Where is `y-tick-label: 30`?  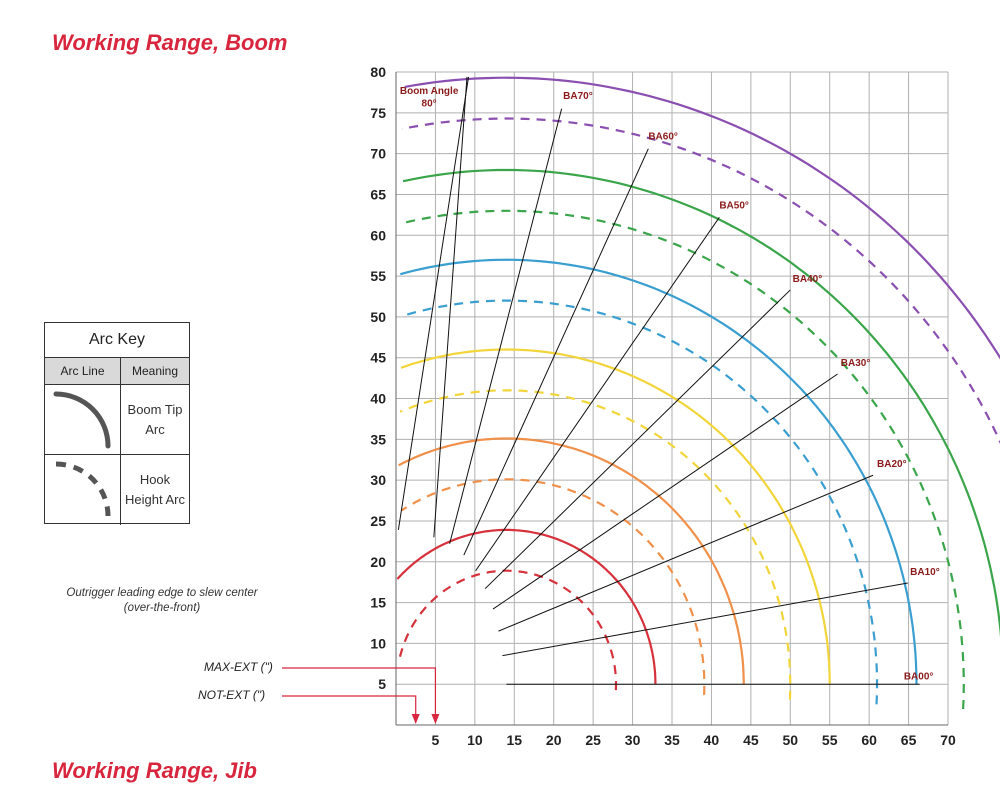
y-tick-label: 30 is located at coordinates (378, 480).